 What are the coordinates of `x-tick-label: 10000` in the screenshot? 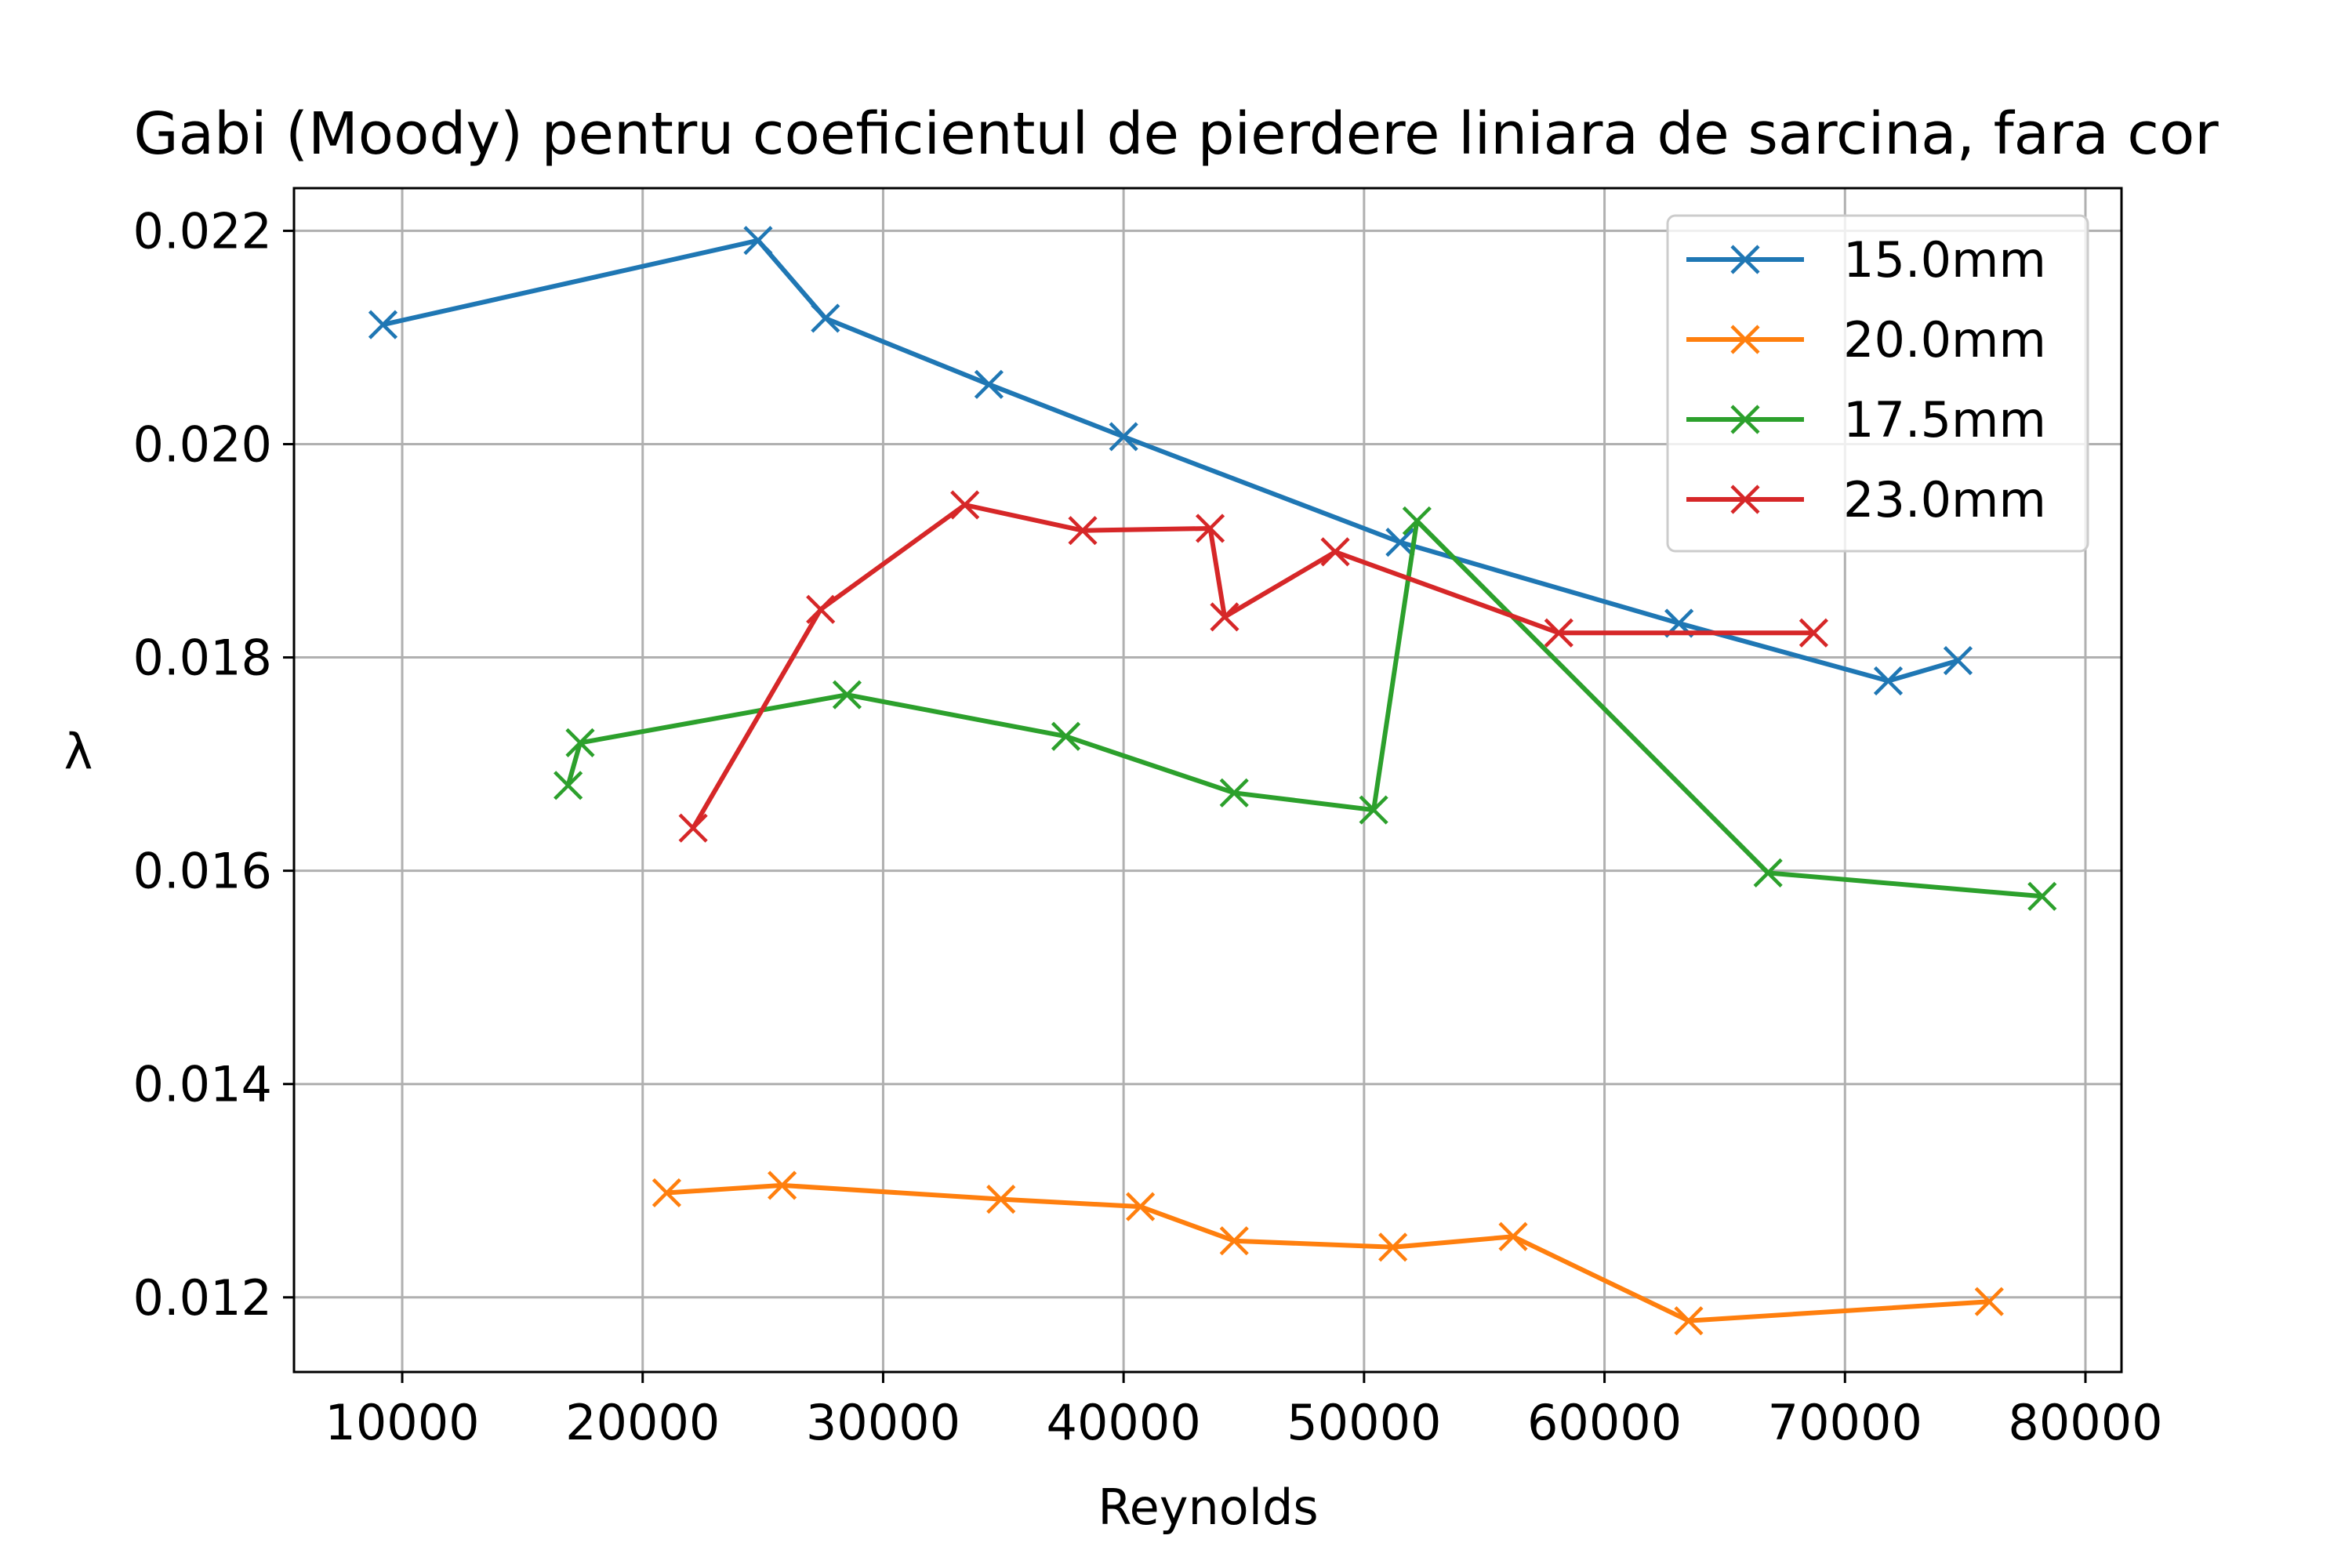 It's located at (402, 1422).